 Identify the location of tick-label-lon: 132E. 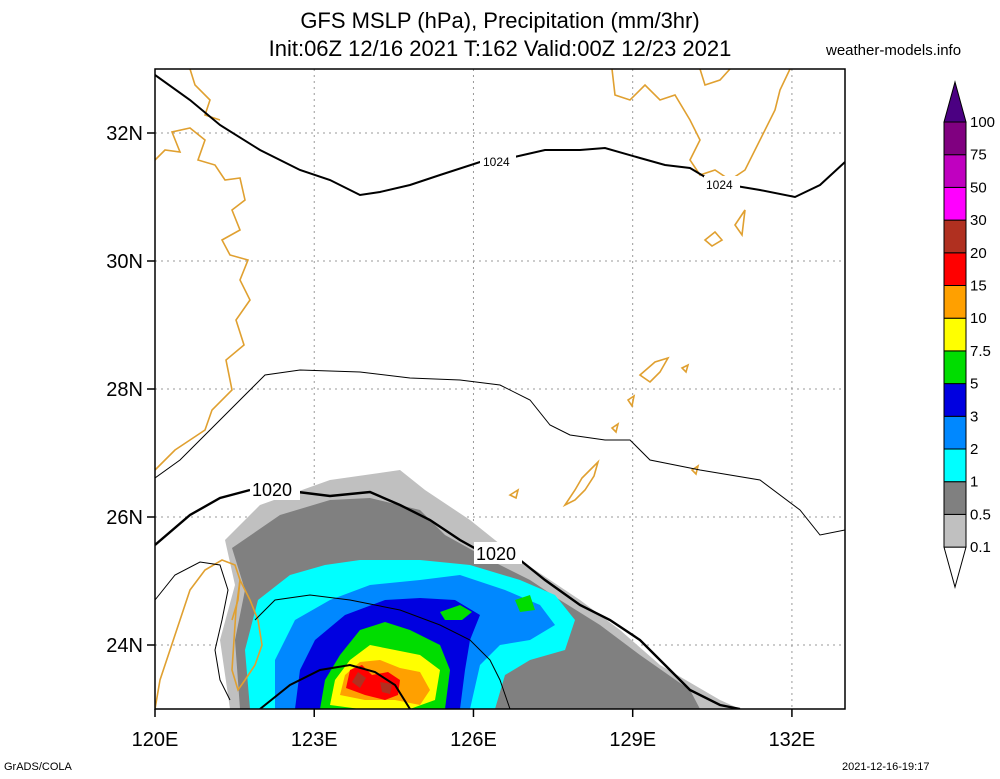
(792, 740).